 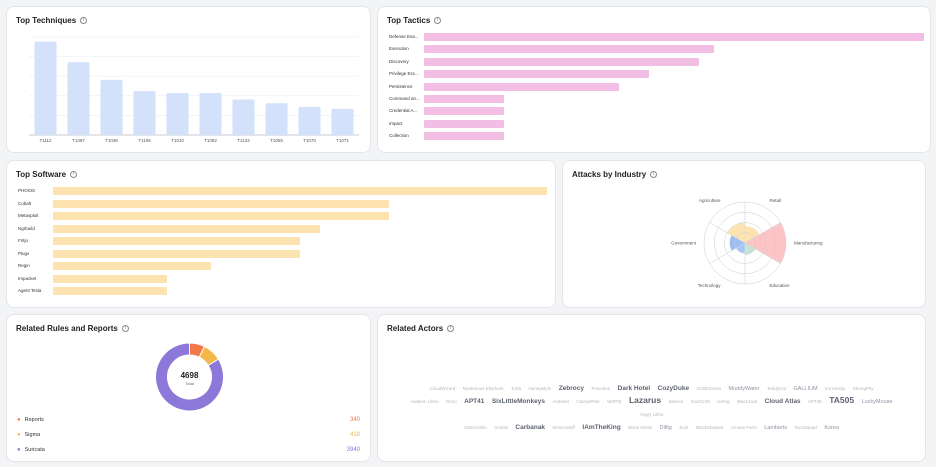 I want to click on technique-tick-label: T1082, so click(x=210, y=140).